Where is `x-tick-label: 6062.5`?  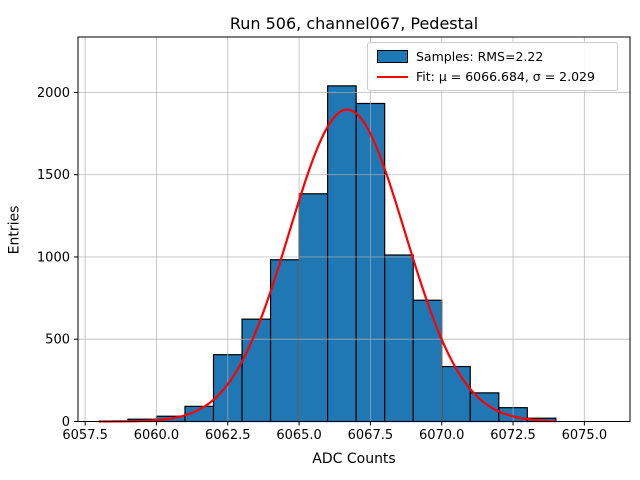 x-tick-label: 6062.5 is located at coordinates (228, 435).